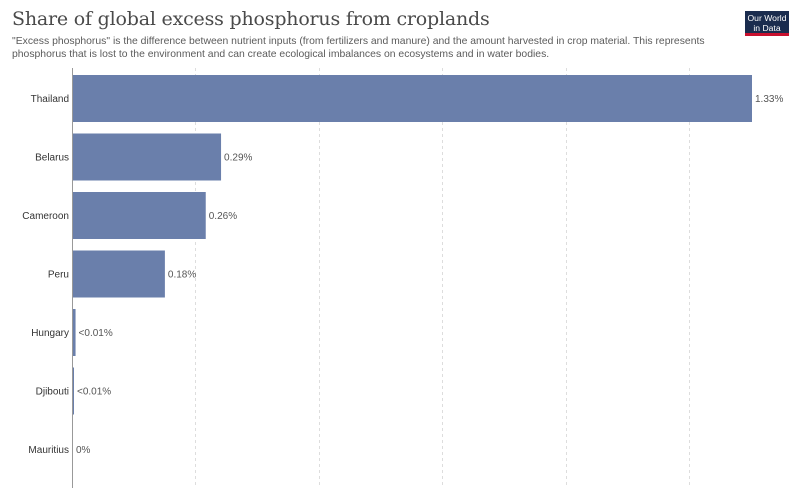  I want to click on category-label-thailand: Thailand, so click(50, 99).